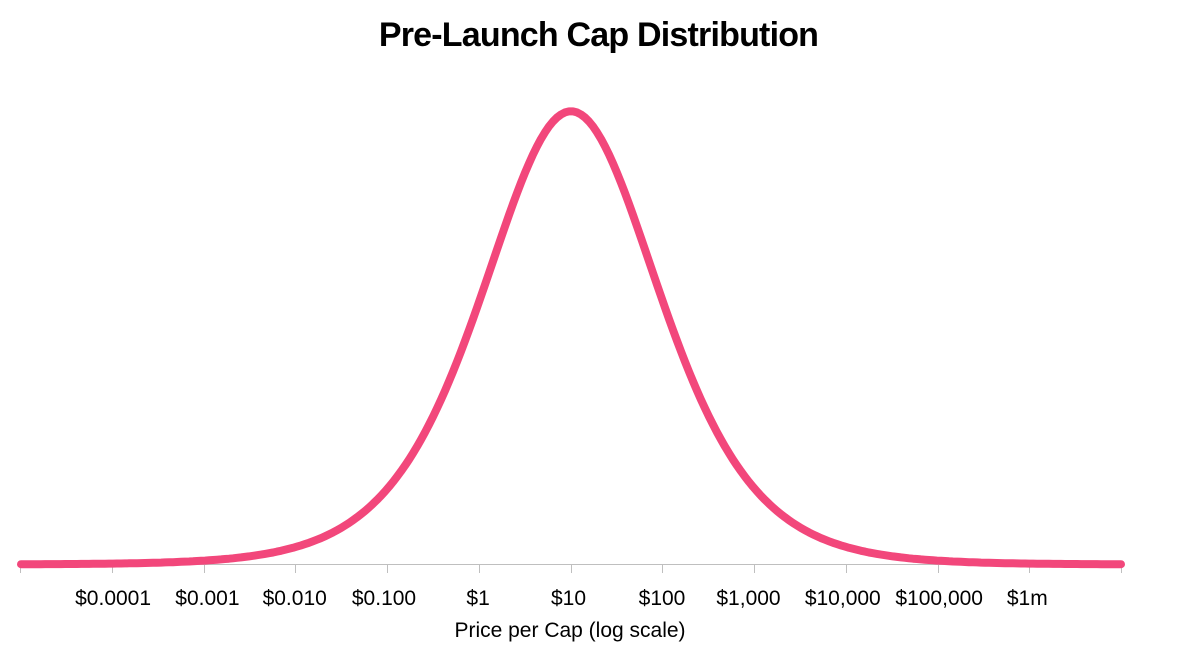 The height and width of the screenshot is (664, 1197). Describe the element at coordinates (295, 598) in the screenshot. I see `svg-text: $0.010` at that location.